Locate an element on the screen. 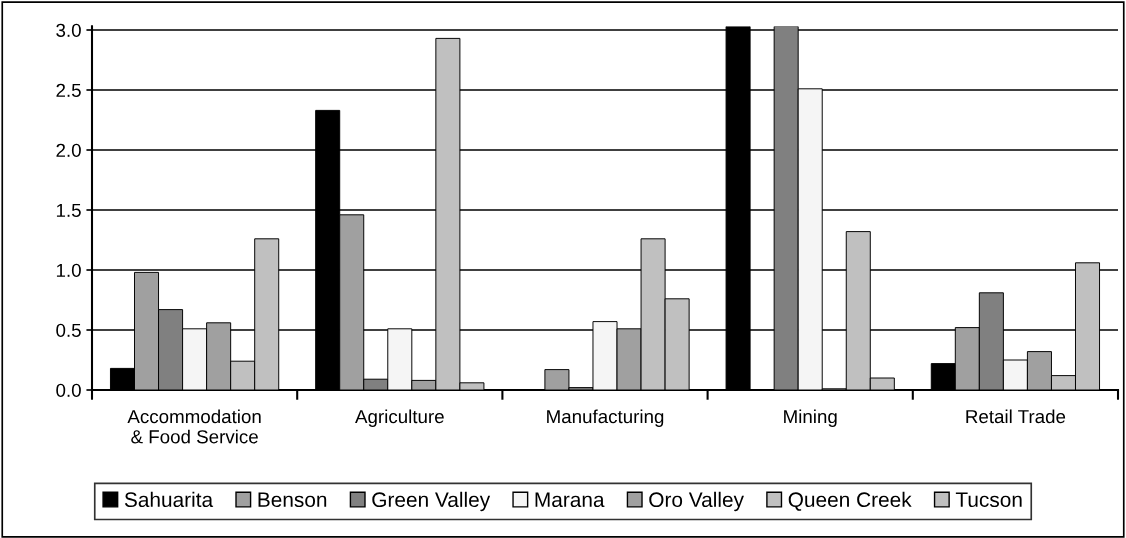 The height and width of the screenshot is (538, 1126). y-tick-label: 1.5 is located at coordinates (68, 210).